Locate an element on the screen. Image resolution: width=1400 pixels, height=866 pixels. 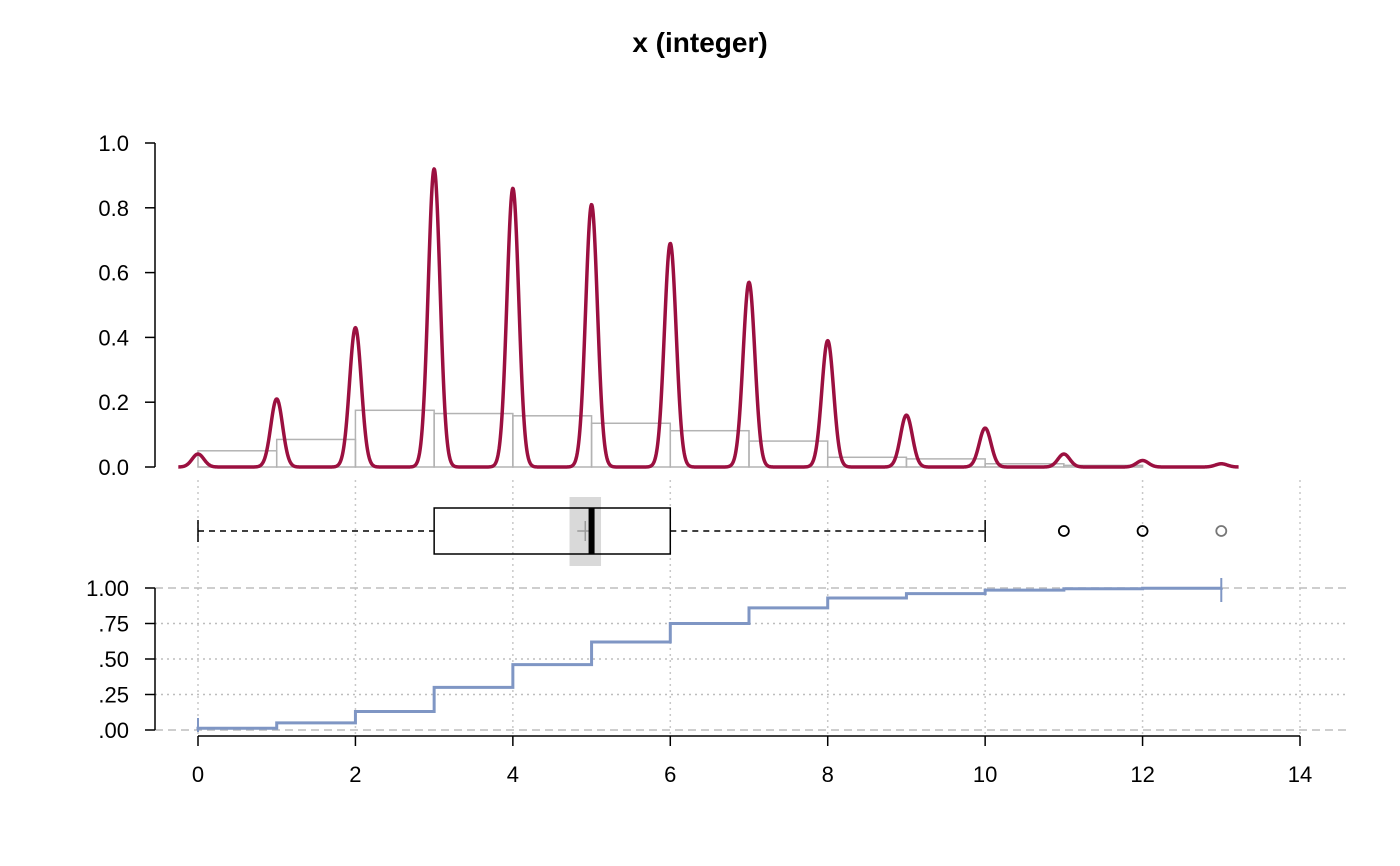
ecdf-y-tick-label: .50 is located at coordinates (113, 659).